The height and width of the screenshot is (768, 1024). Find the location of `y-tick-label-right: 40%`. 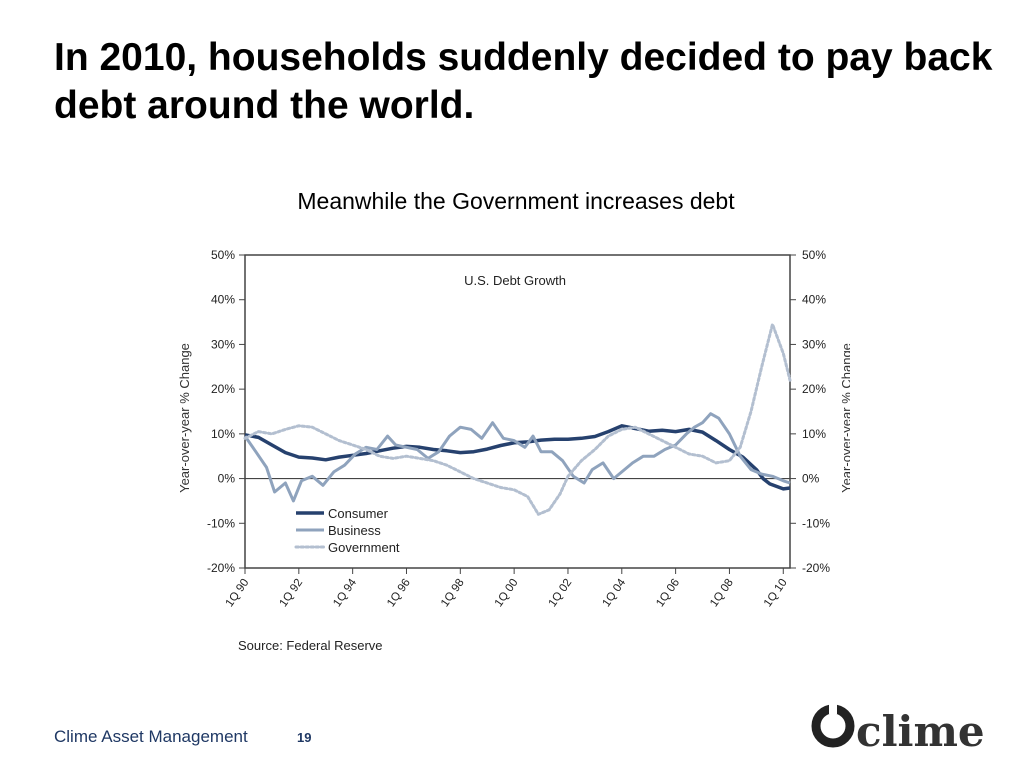

y-tick-label-right: 40% is located at coordinates (814, 300).